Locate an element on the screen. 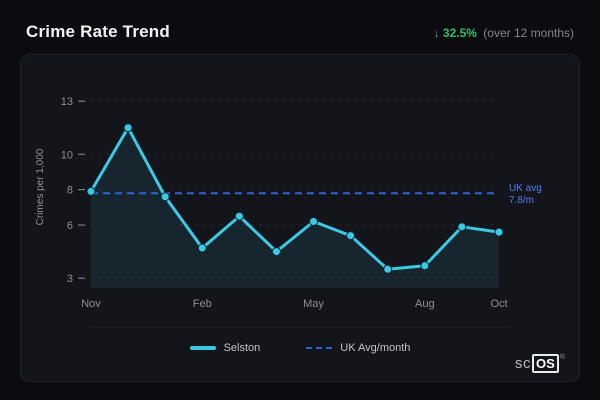 The height and width of the screenshot is (400, 600). trend-note: (over 12 months) is located at coordinates (528, 33).